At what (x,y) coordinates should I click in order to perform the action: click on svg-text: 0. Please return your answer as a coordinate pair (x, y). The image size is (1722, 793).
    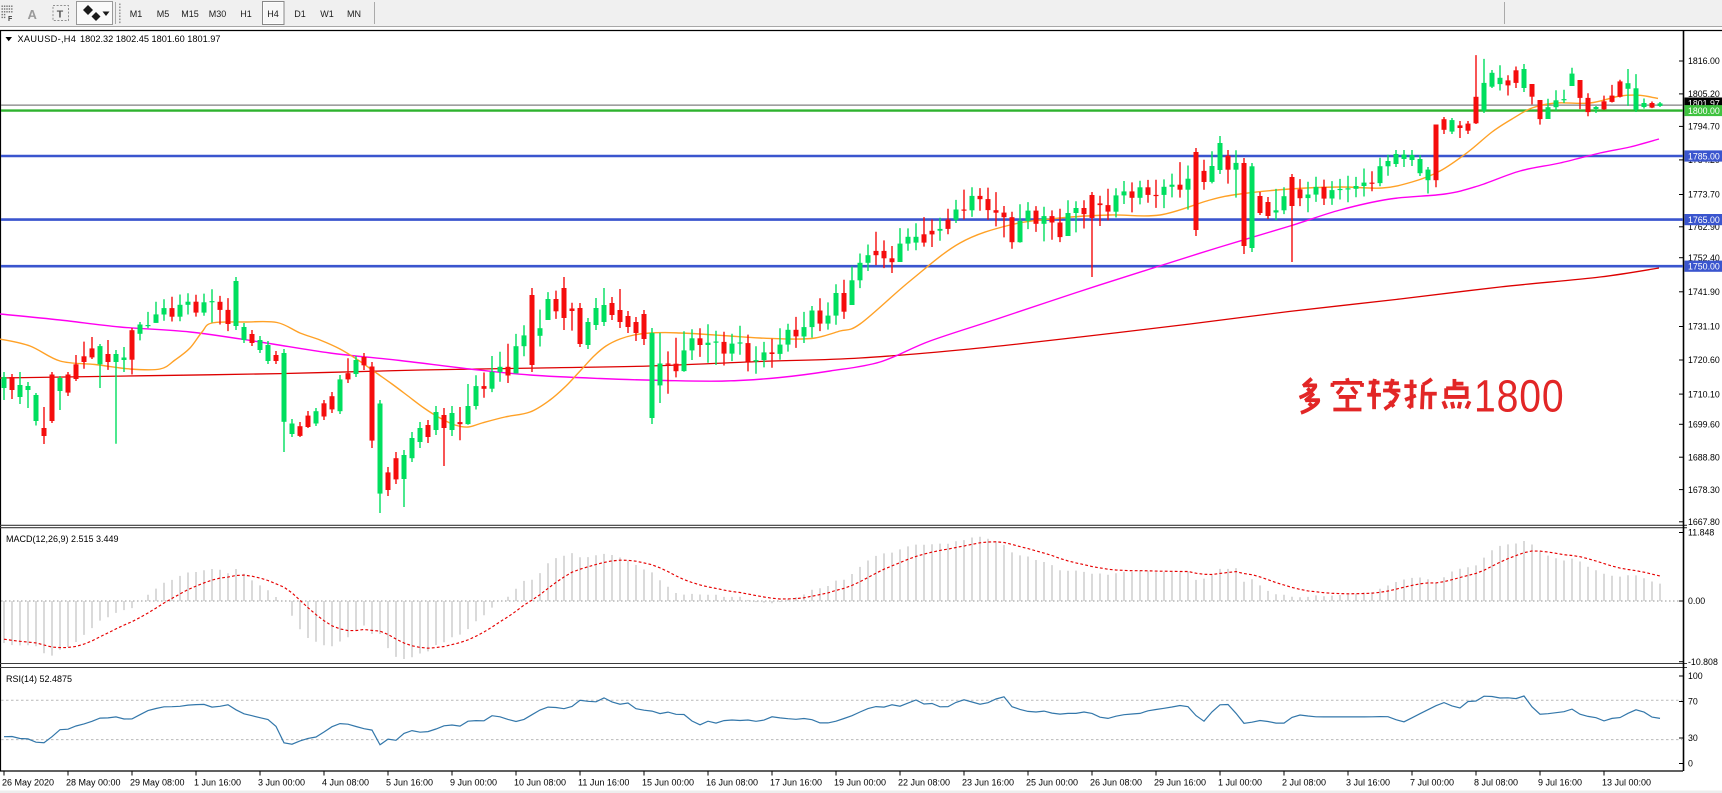
    Looking at the image, I should click on (1690, 764).